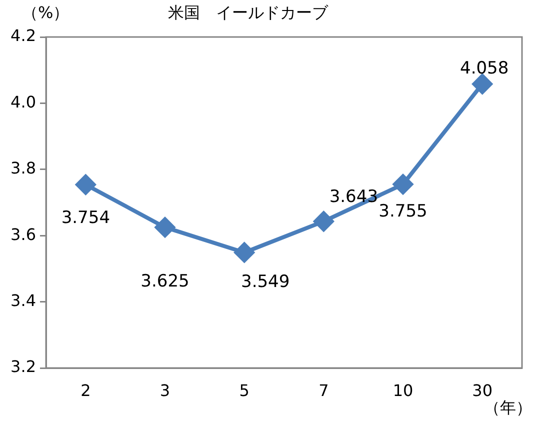 This screenshot has height=422, width=534. I want to click on y-tick-label: 3.4, so click(23, 300).